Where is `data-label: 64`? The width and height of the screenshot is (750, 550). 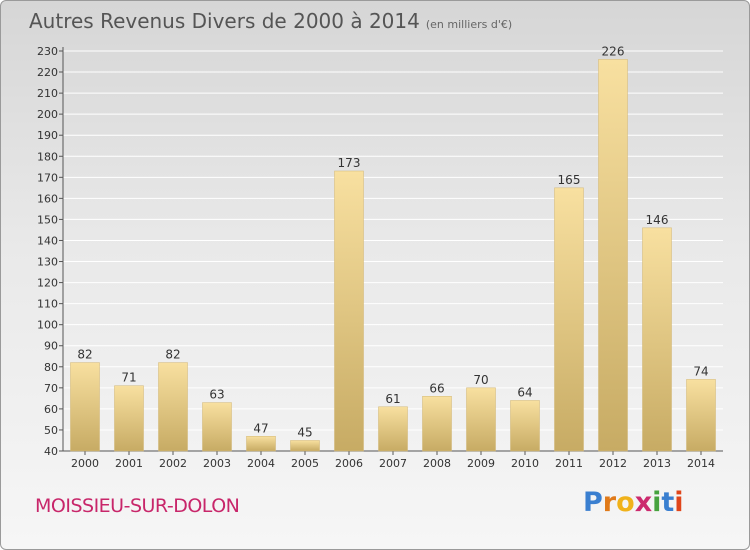 data-label: 64 is located at coordinates (524, 392).